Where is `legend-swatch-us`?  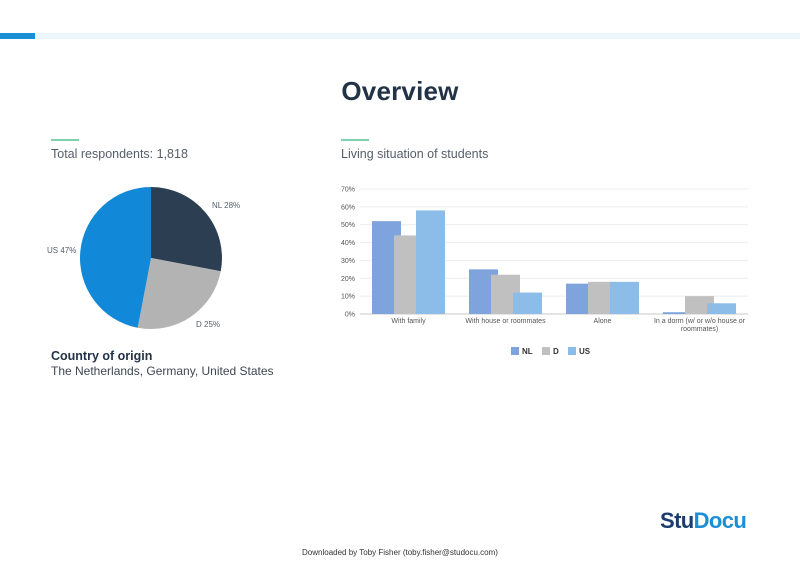
legend-swatch-us is located at coordinates (572, 351).